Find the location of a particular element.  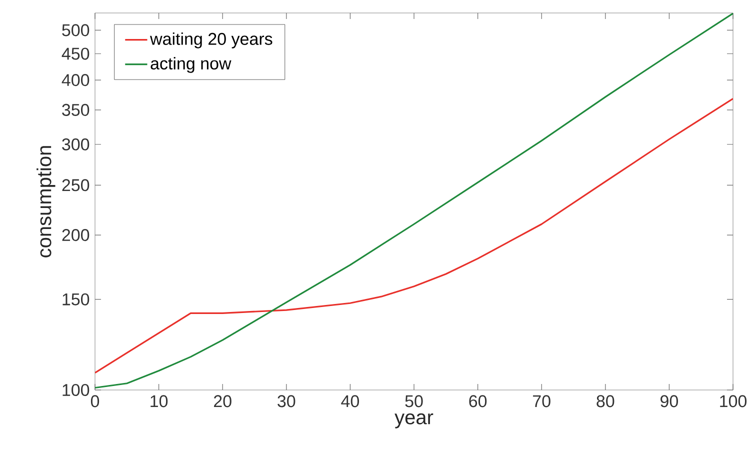

y-tick-label: 100 is located at coordinates (76, 390).